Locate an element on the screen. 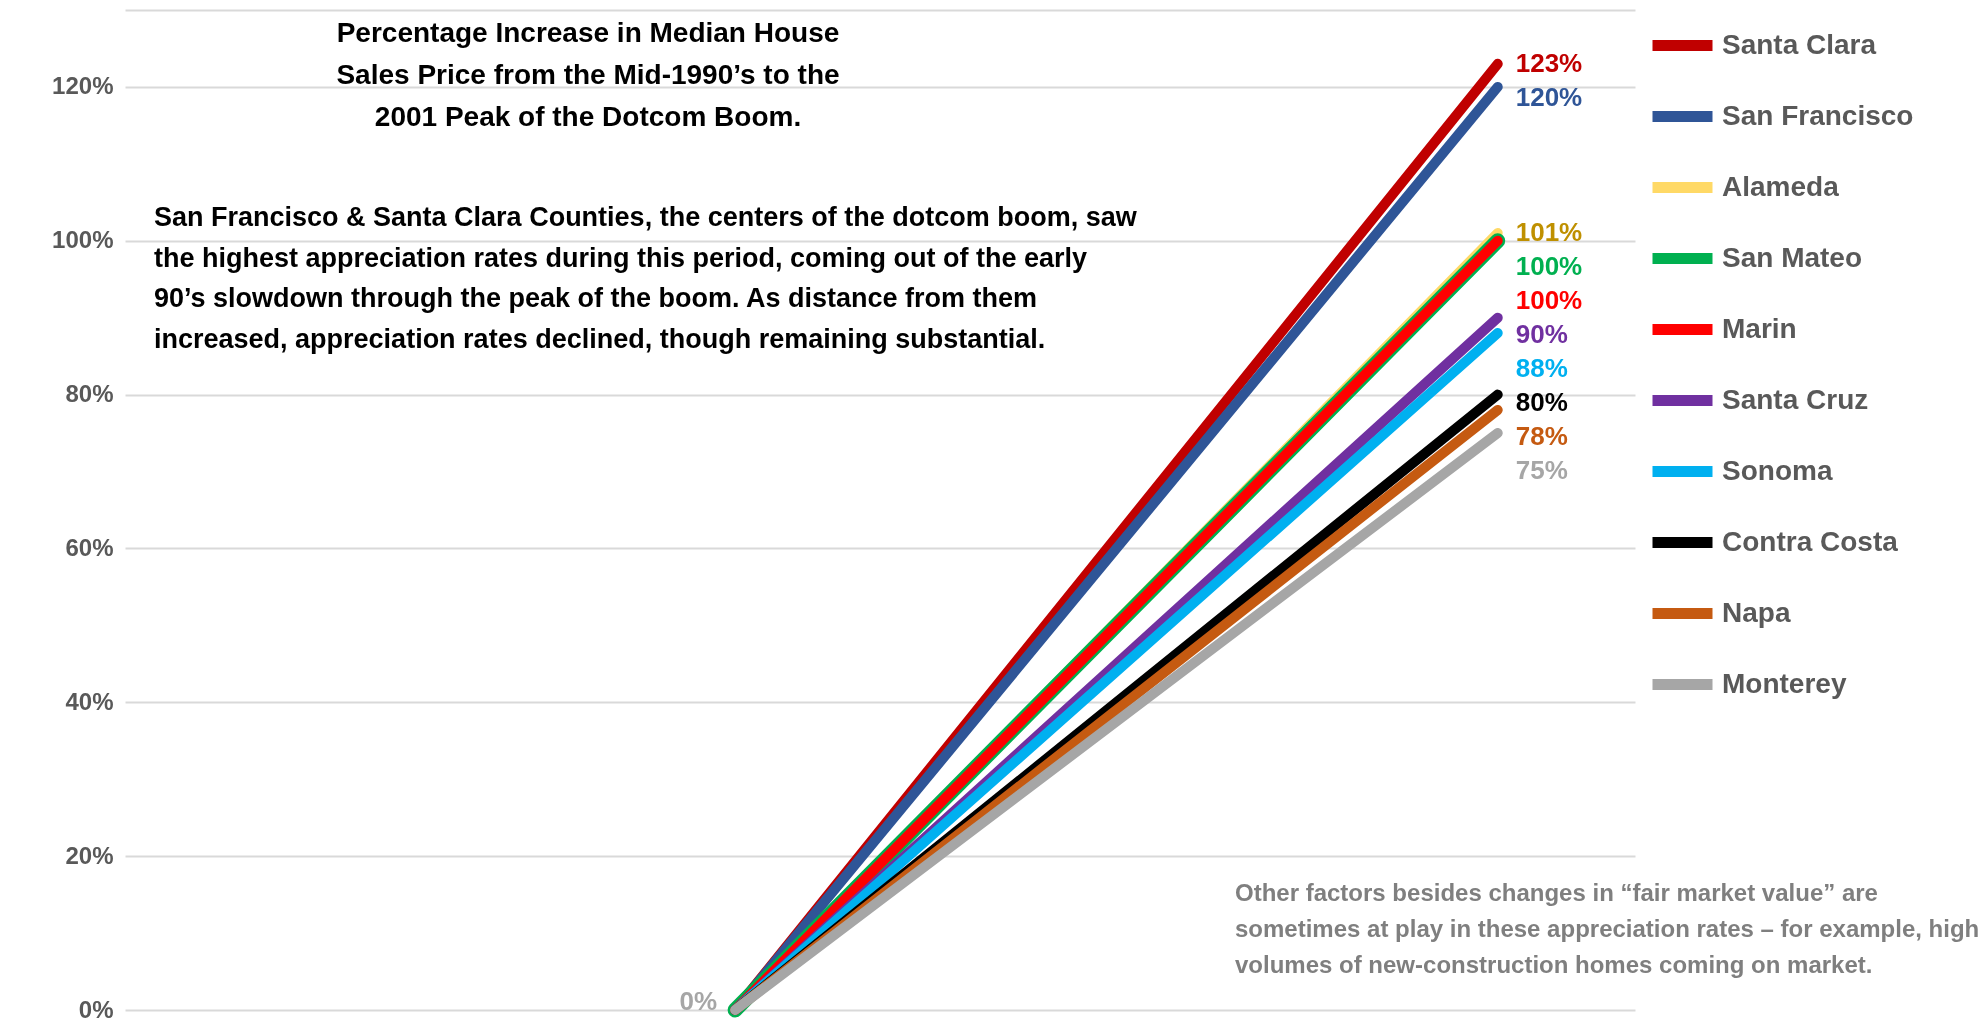 The image size is (1983, 1022). data-label: 120% is located at coordinates (1549, 96).